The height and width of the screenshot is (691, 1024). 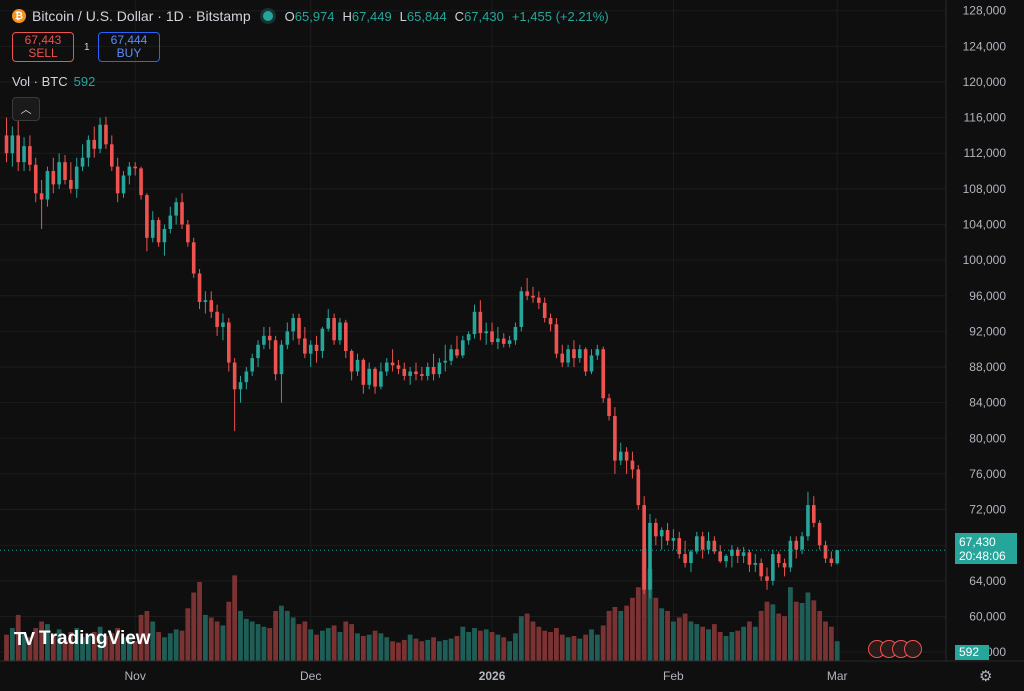 What do you see at coordinates (129, 53) in the screenshot?
I see `buy-label: BUY` at bounding box center [129, 53].